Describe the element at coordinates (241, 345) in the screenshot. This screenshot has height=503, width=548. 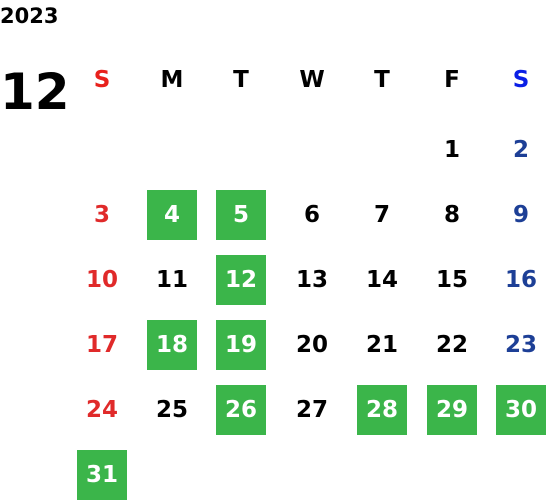
I see `day-cell: 19` at that location.